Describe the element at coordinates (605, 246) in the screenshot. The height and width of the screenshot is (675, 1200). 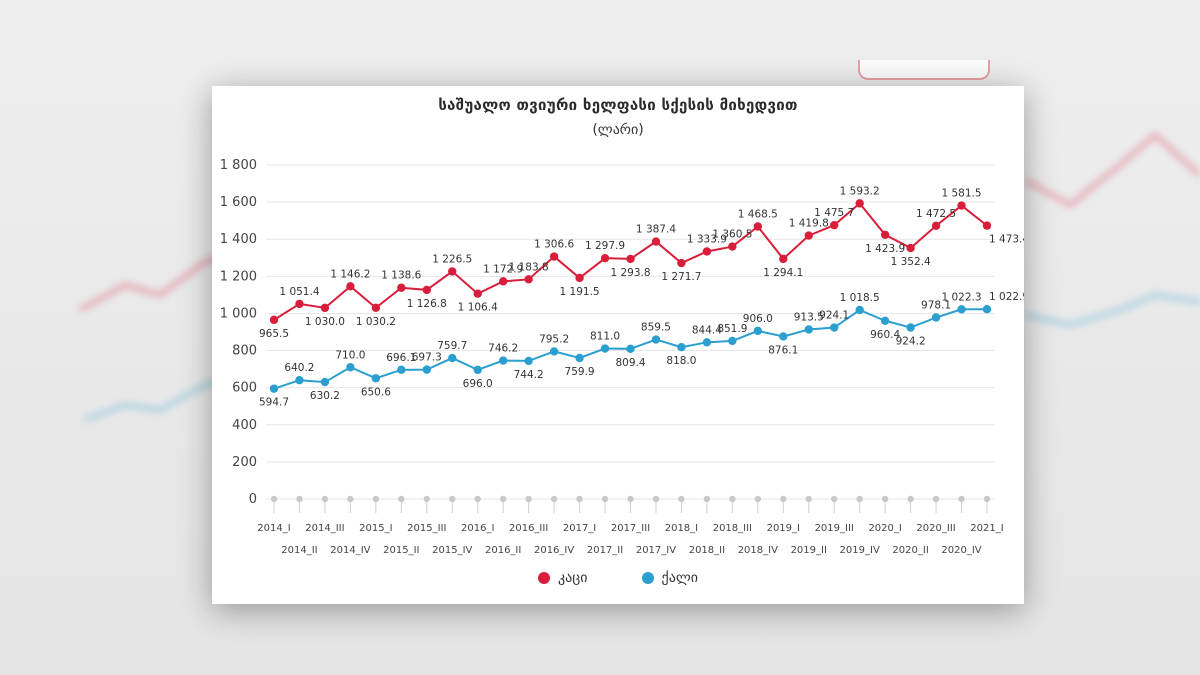
I see `data-label-male: 1 297.9` at that location.